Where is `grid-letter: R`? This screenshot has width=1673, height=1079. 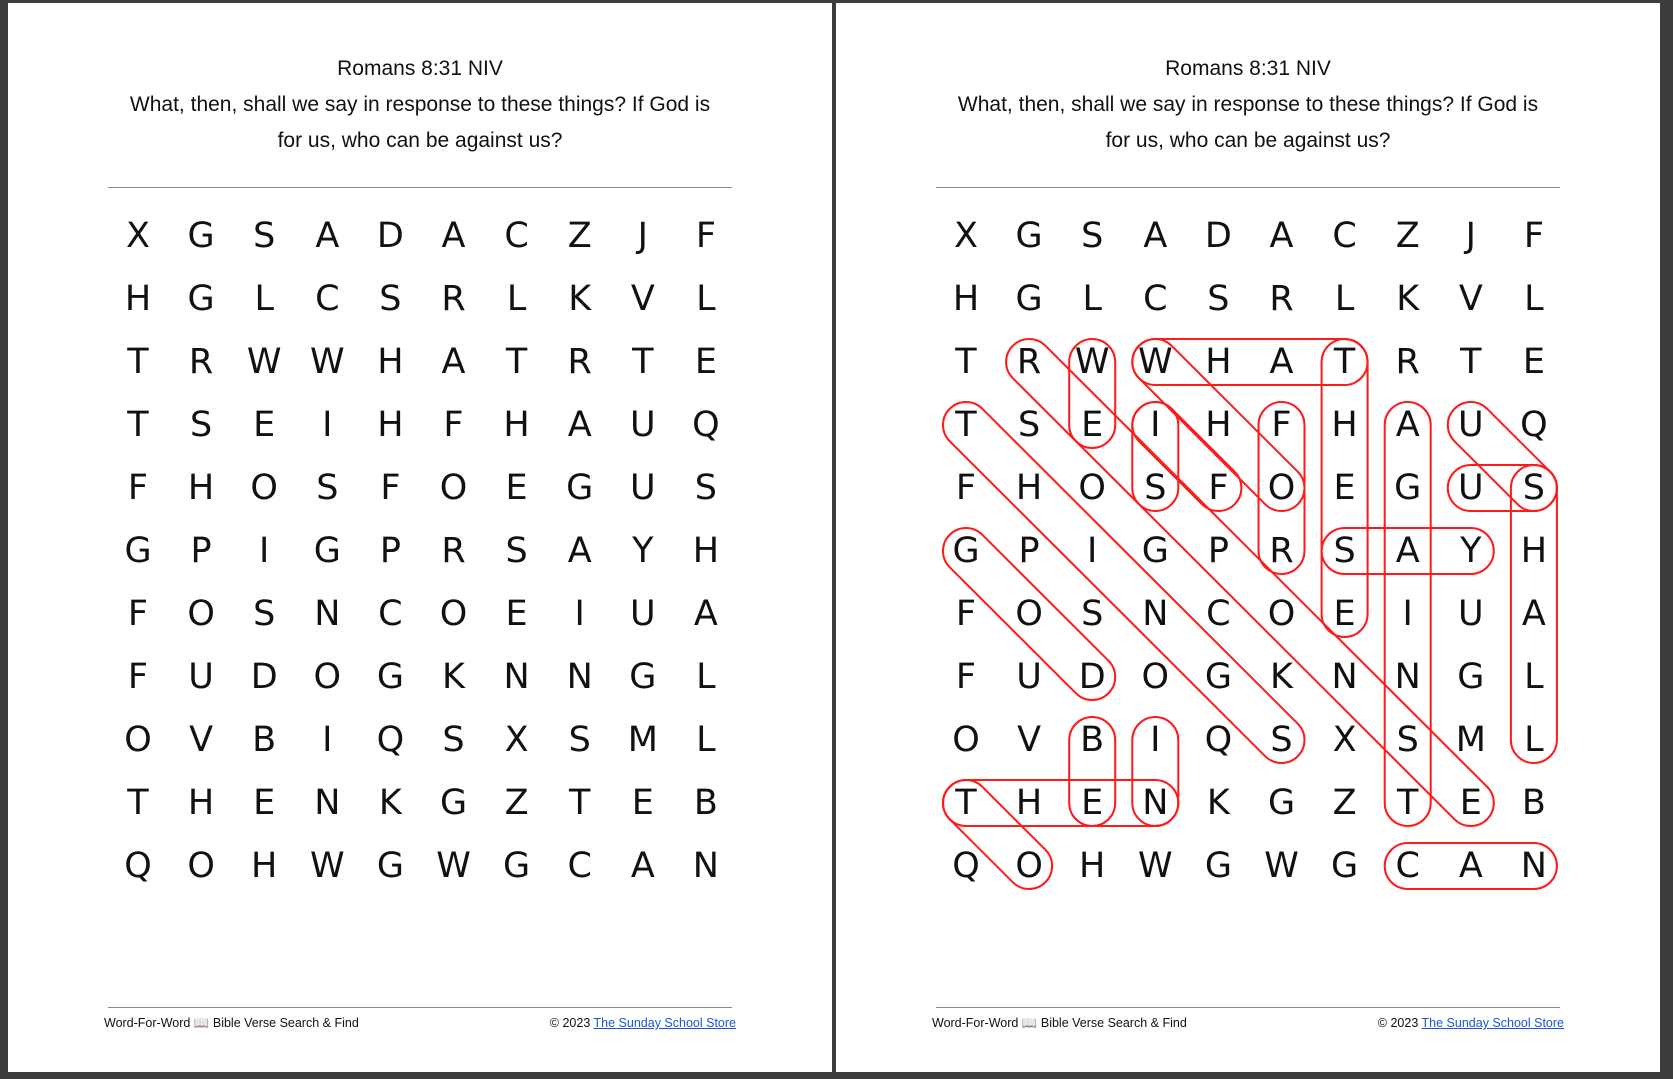 grid-letter: R is located at coordinates (1281, 299).